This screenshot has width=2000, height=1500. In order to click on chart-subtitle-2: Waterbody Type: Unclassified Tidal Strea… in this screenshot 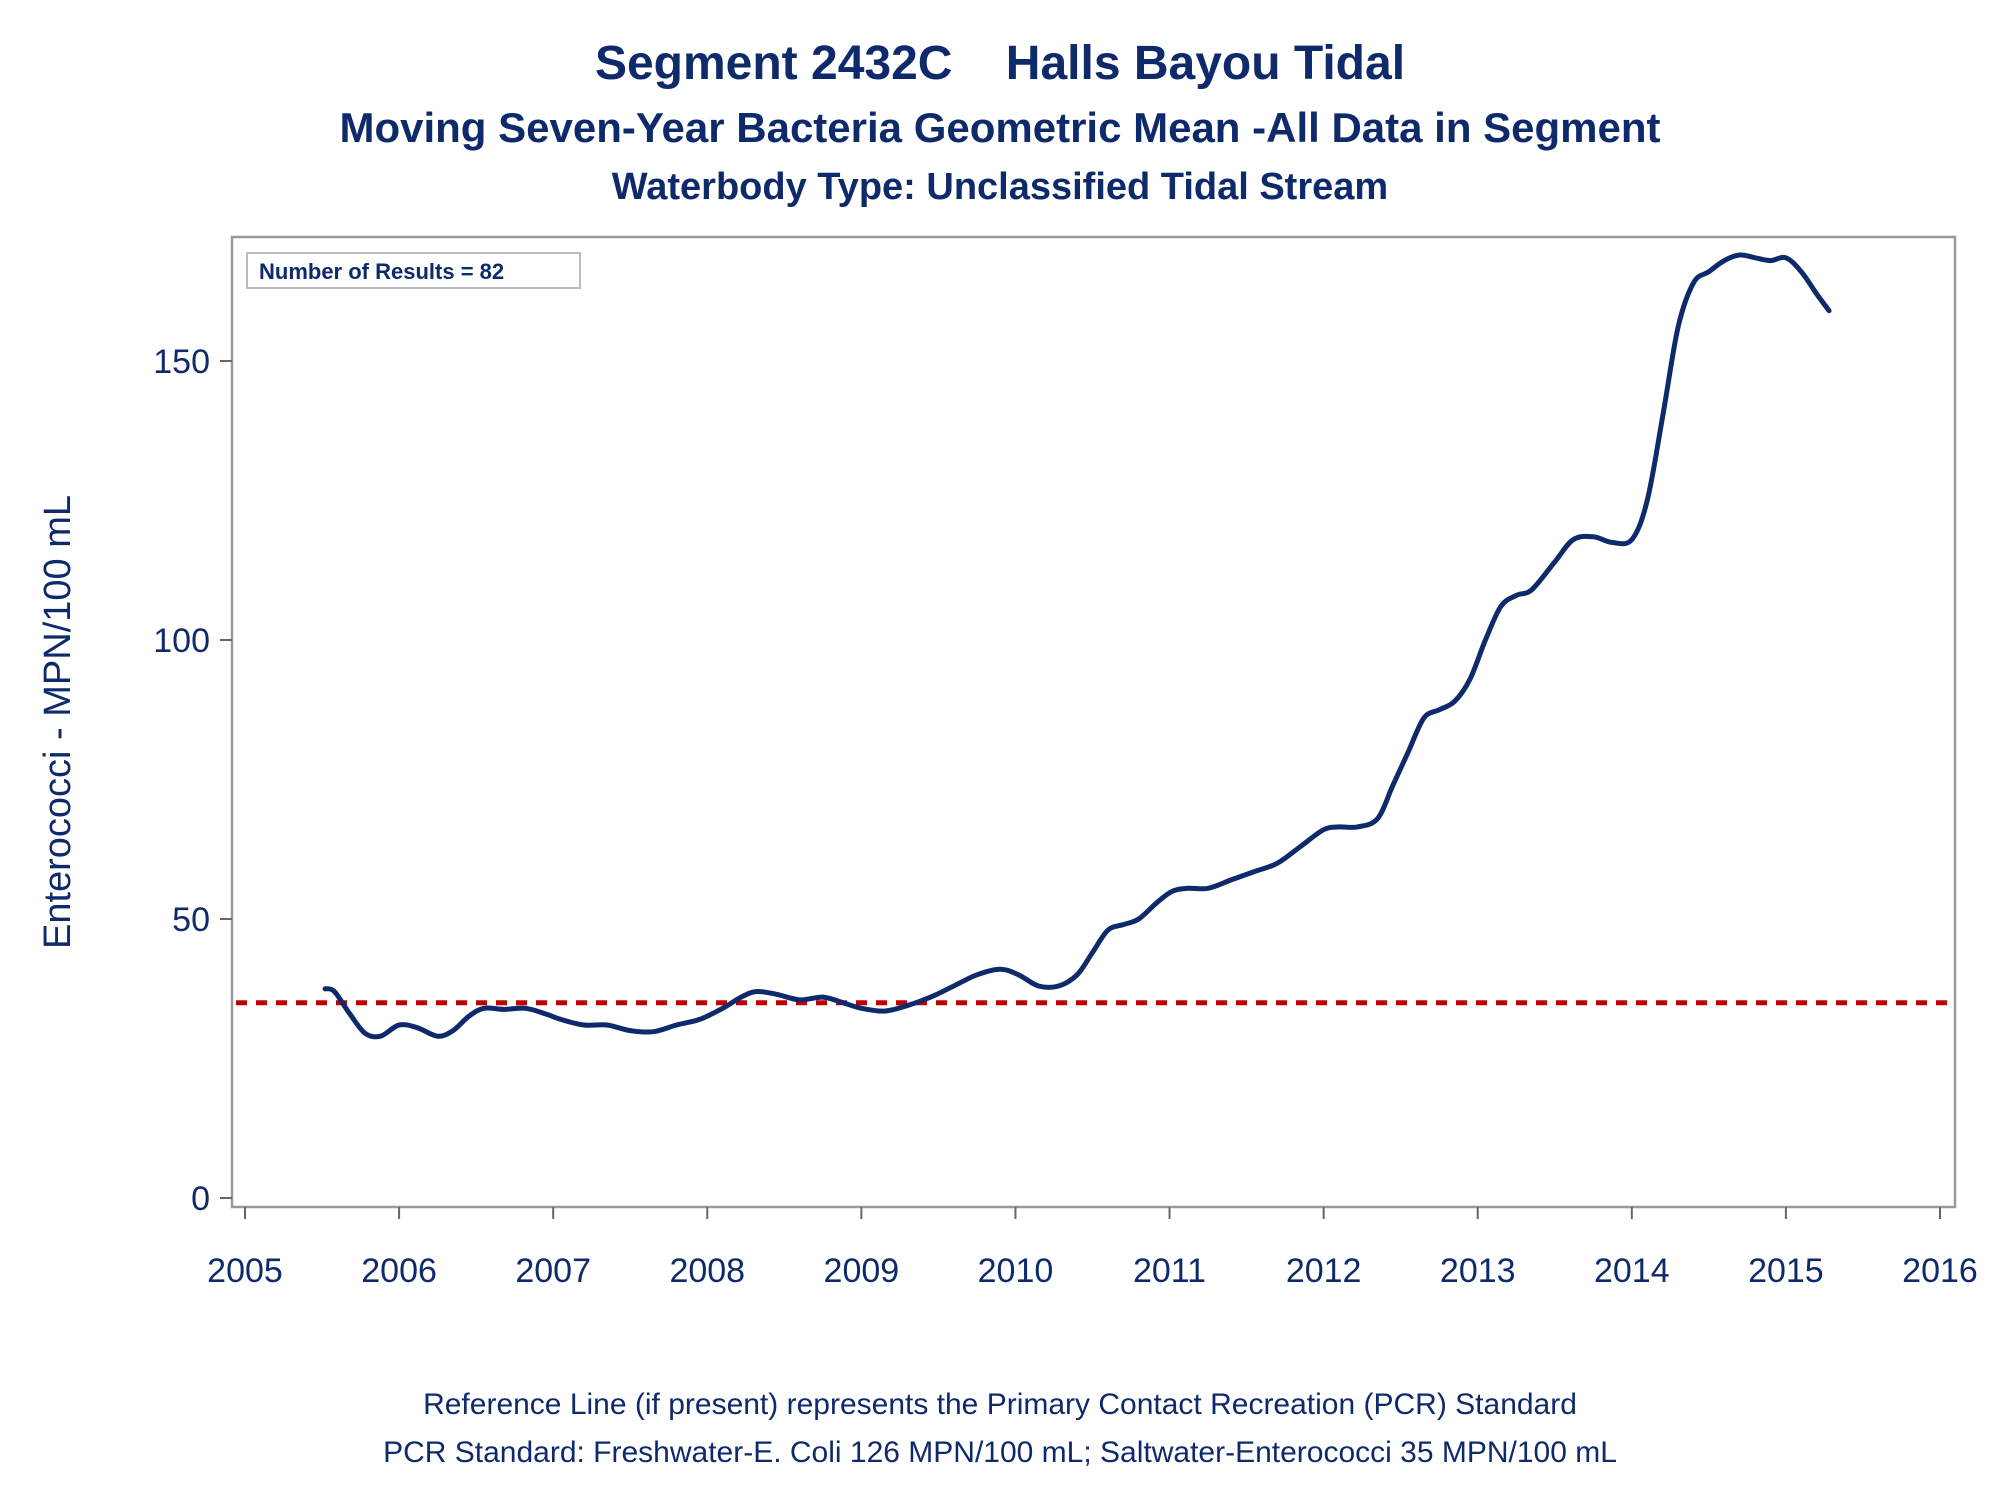, I will do `click(1000, 187)`.